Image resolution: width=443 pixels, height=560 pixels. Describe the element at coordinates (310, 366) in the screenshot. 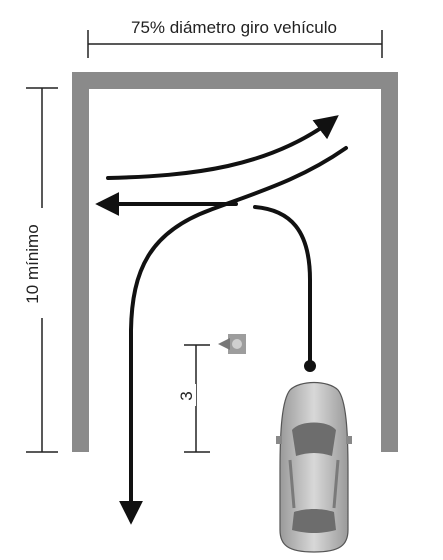

I see `path-start-dot` at that location.